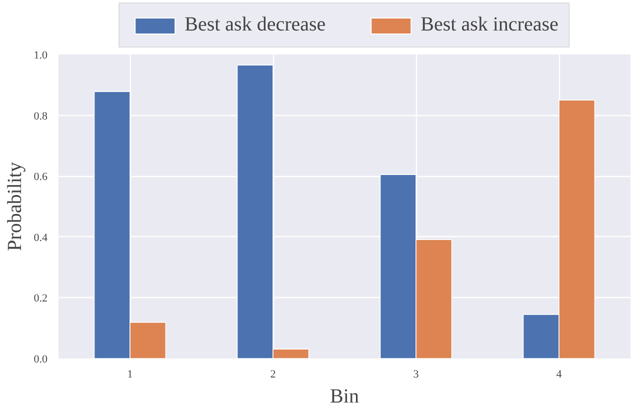  What do you see at coordinates (273, 374) in the screenshot?
I see `x-tick-label: 2` at bounding box center [273, 374].